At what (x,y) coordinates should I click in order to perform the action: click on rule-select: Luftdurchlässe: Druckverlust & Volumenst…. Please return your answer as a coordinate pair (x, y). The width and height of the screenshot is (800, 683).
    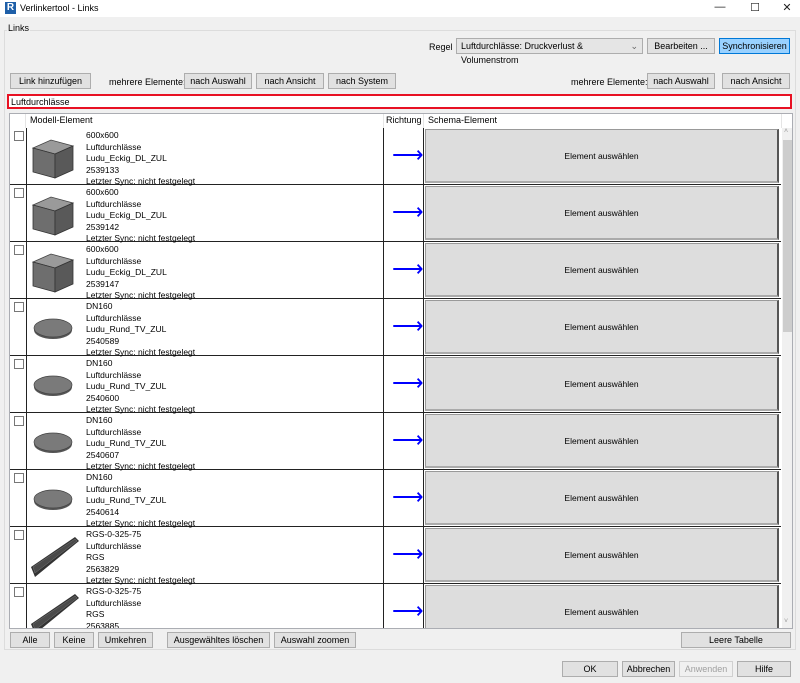
    Looking at the image, I should click on (549, 51).